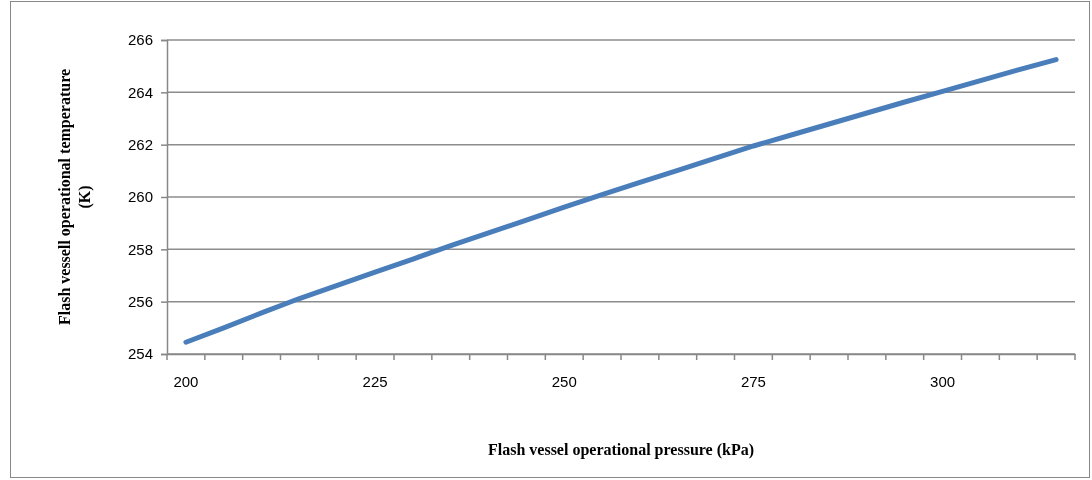 The height and width of the screenshot is (480, 1092). Describe the element at coordinates (564, 381) in the screenshot. I see `x-tick-label: 250` at that location.